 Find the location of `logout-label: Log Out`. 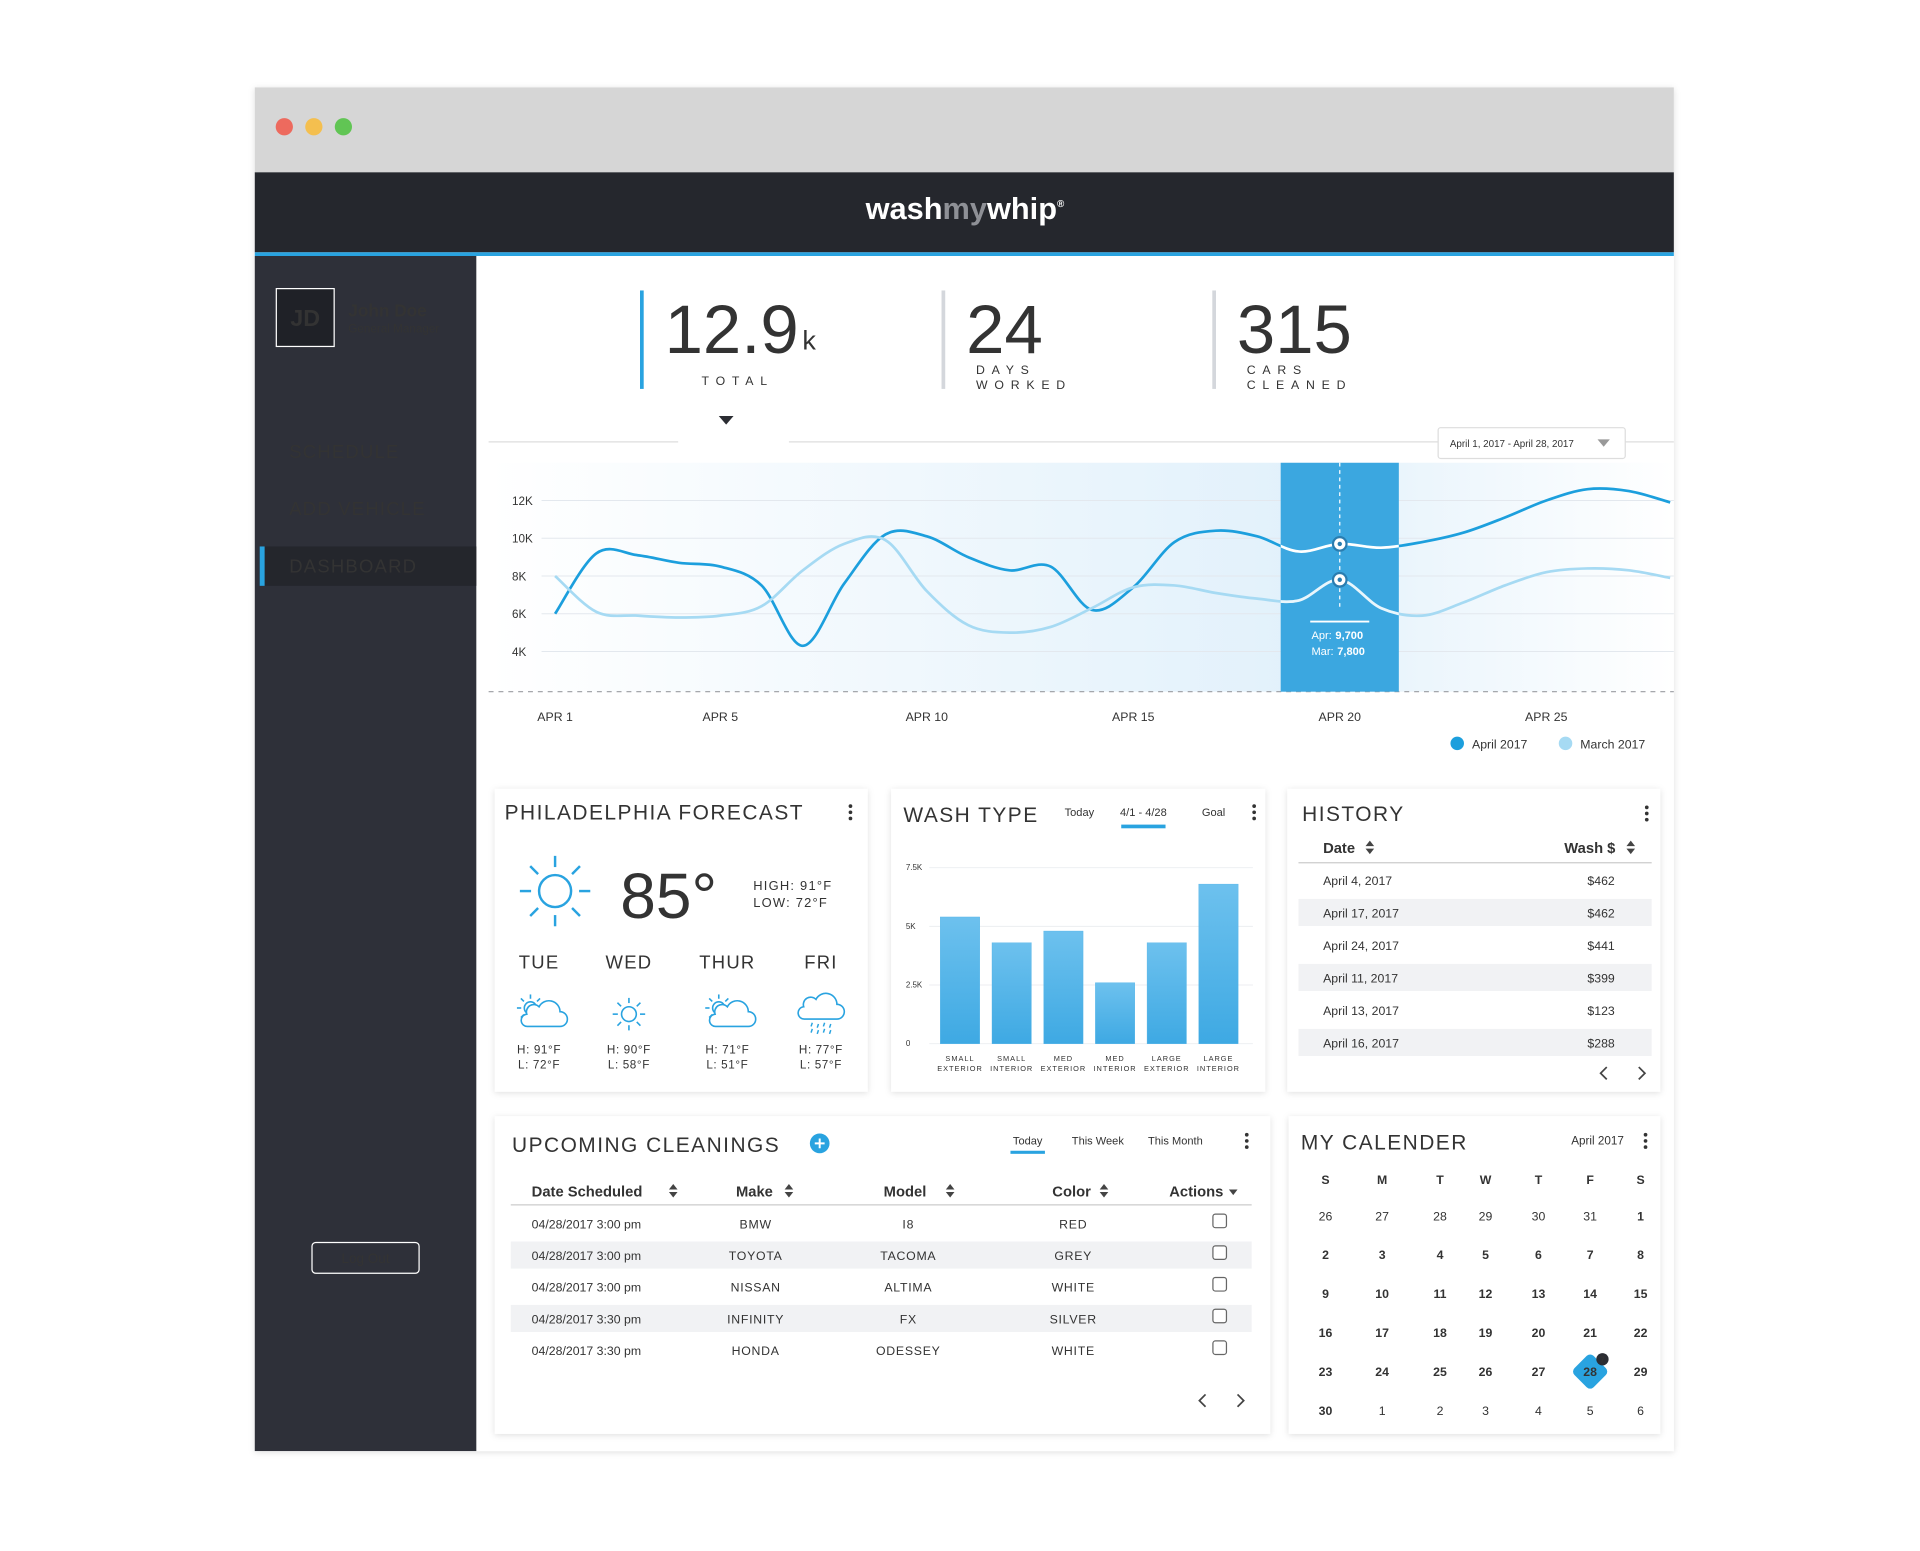

logout-label: Log Out is located at coordinates (365, 1258).